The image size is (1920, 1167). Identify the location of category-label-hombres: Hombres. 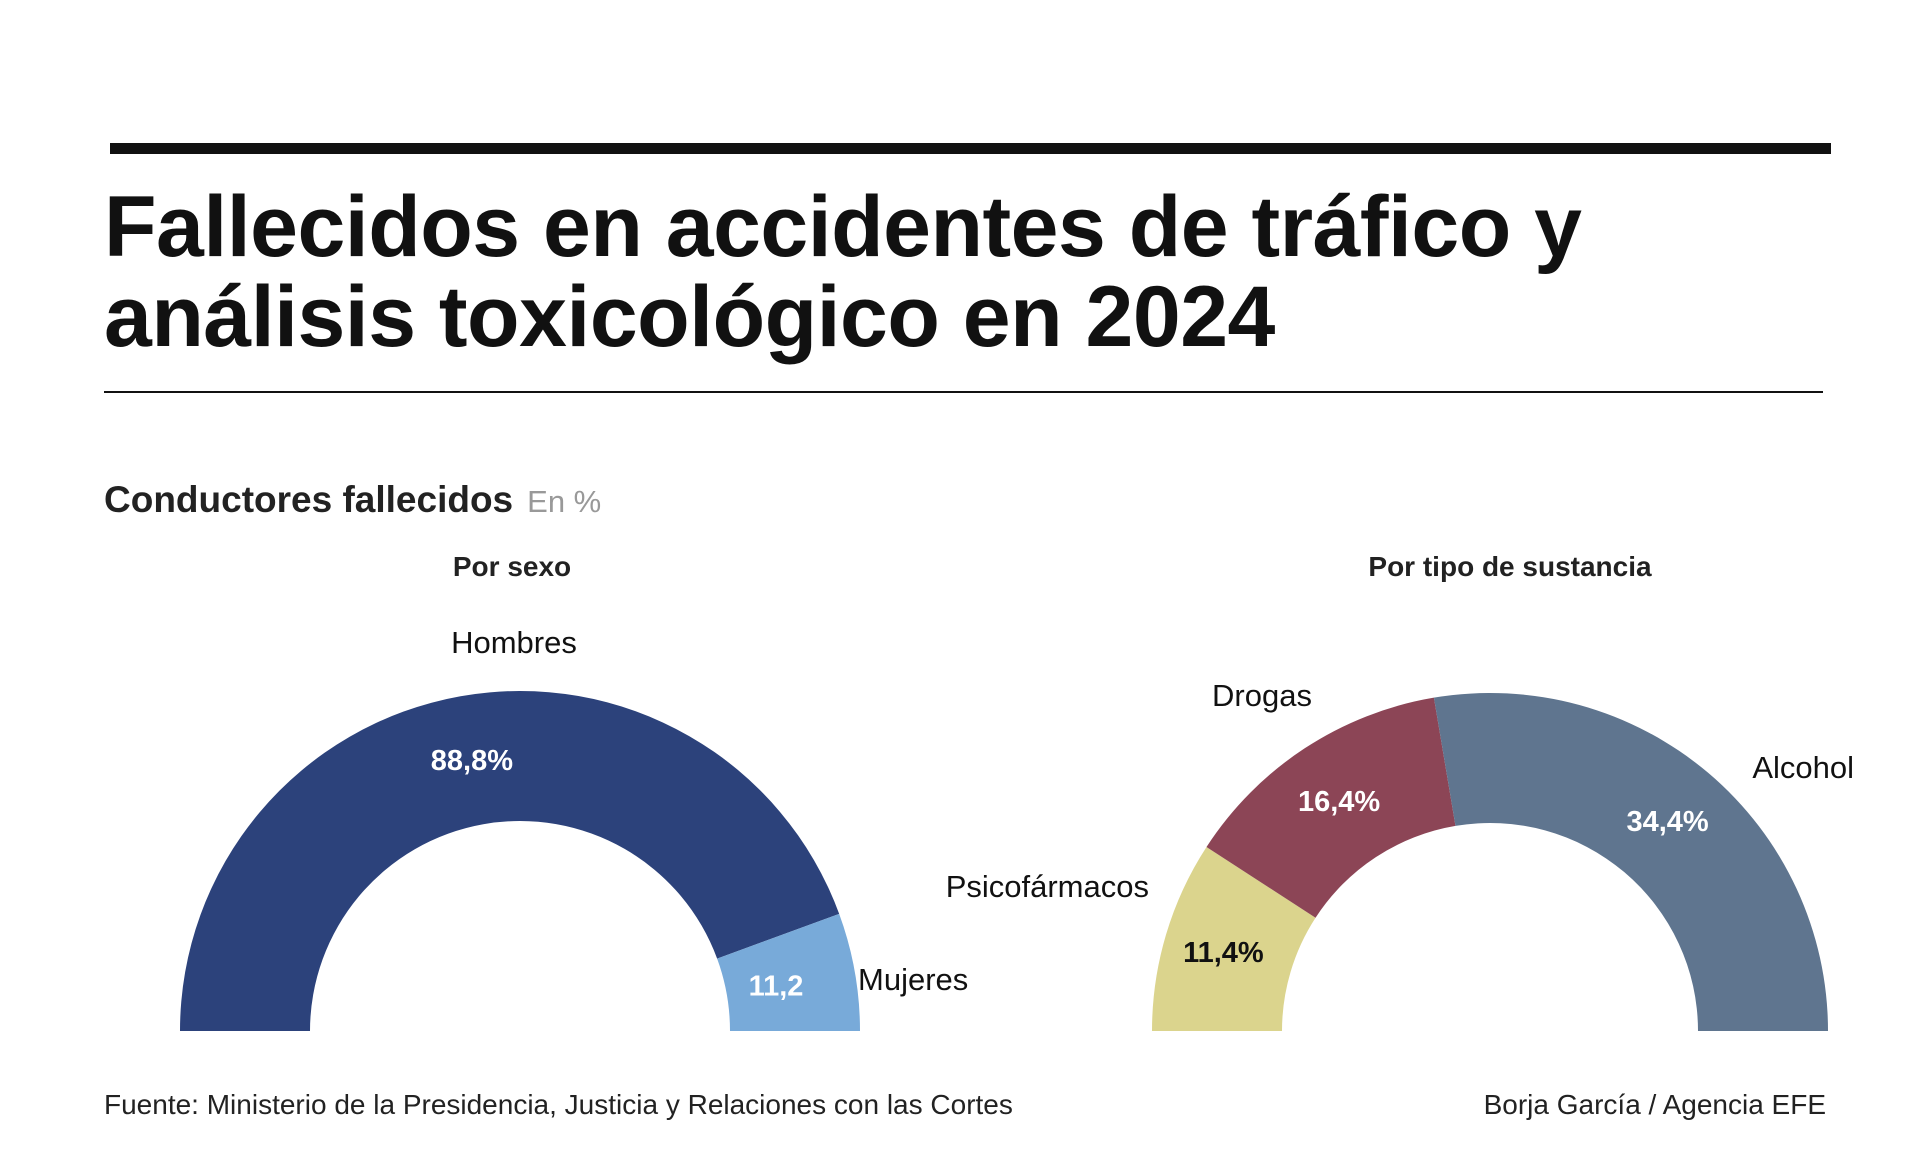
(514, 642).